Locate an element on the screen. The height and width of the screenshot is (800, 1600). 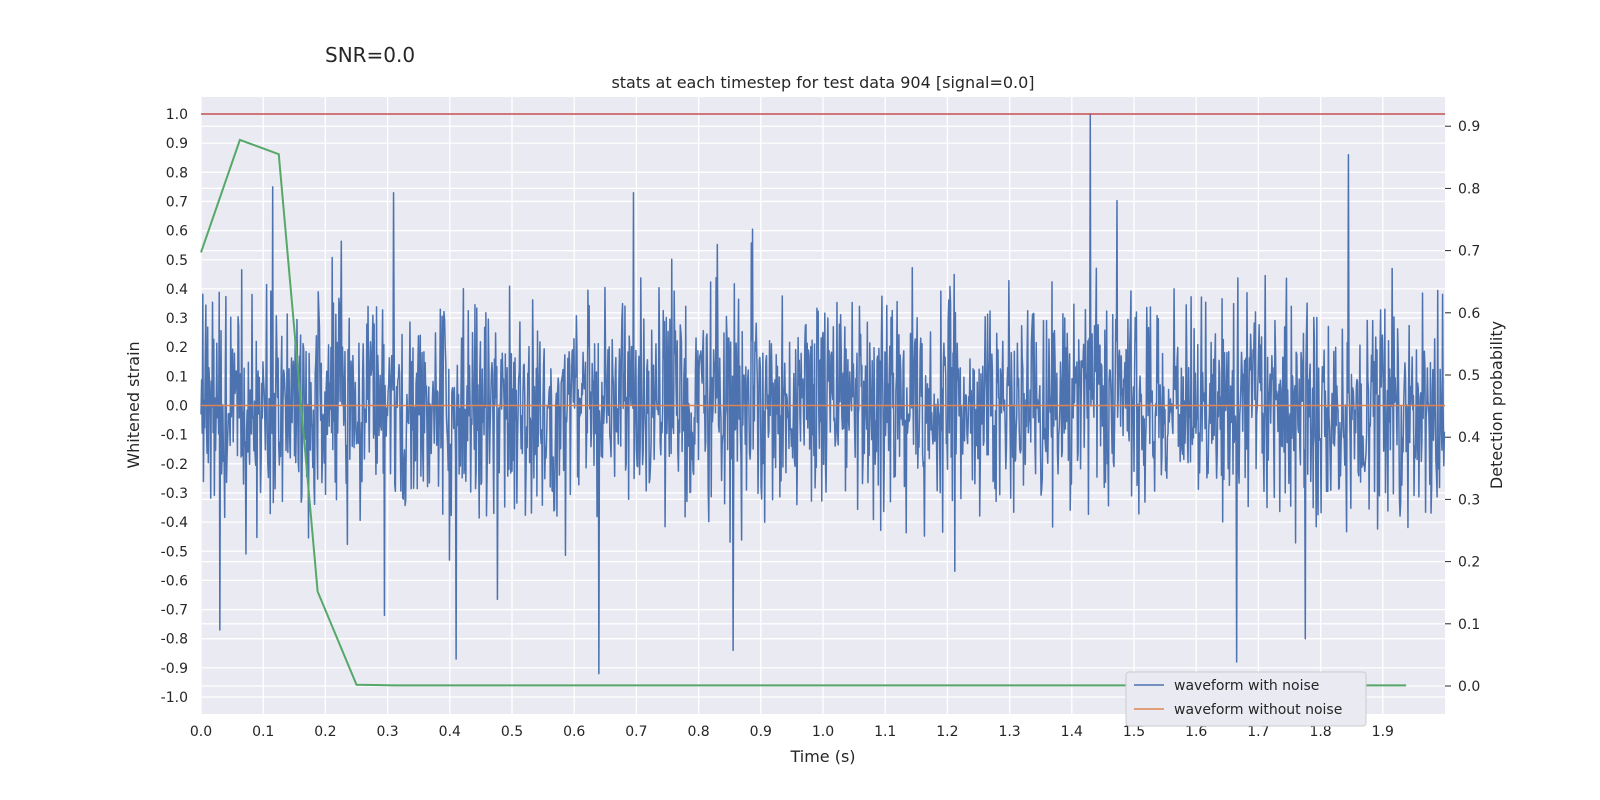
y-tick-label: 0.0 is located at coordinates (177, 407).